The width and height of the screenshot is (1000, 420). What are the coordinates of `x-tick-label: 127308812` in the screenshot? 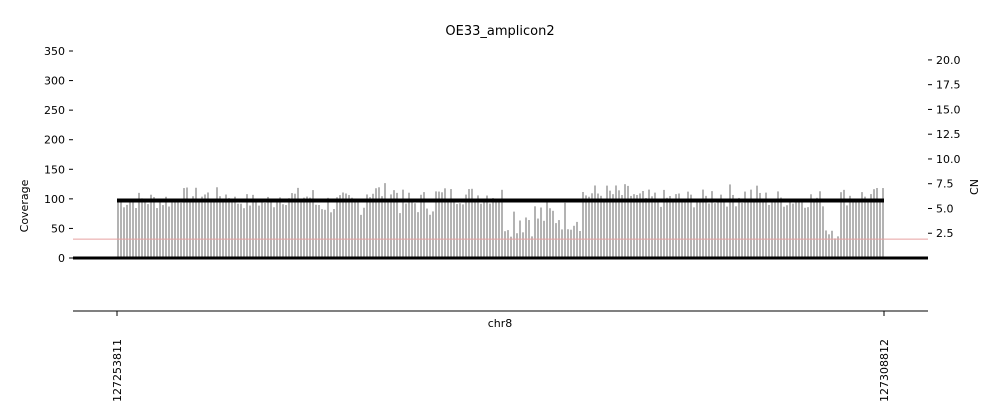 It's located at (884, 370).